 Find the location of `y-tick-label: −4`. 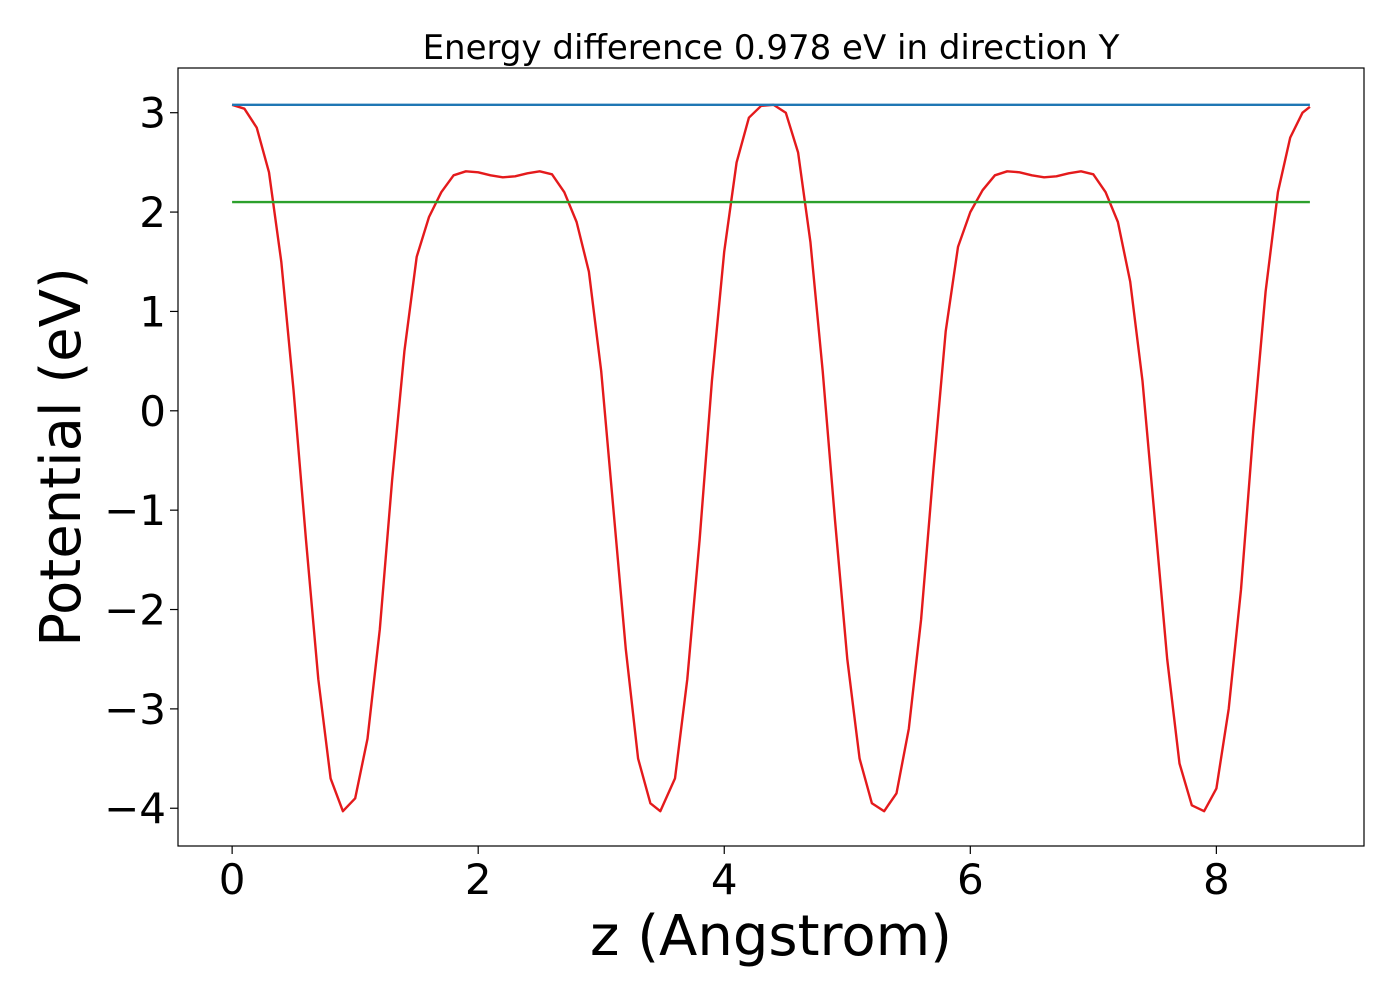

y-tick-label: −4 is located at coordinates (135, 808).